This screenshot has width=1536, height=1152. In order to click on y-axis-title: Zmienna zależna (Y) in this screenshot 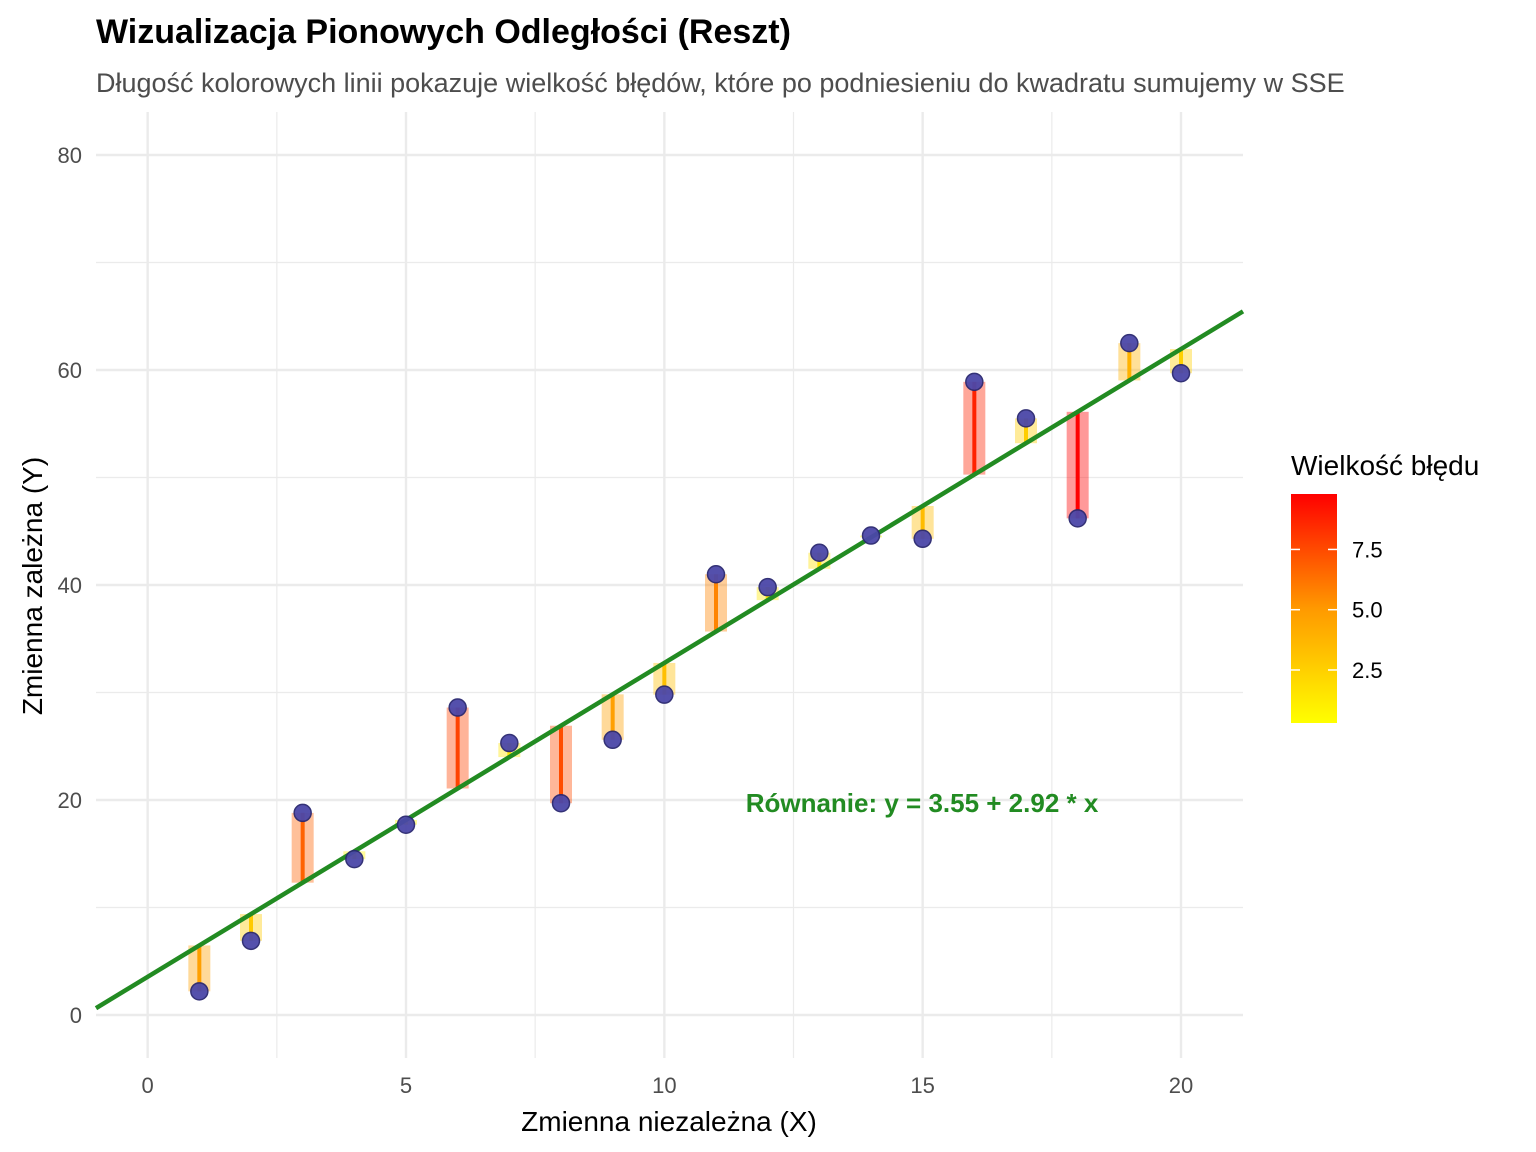, I will do `click(32, 586)`.